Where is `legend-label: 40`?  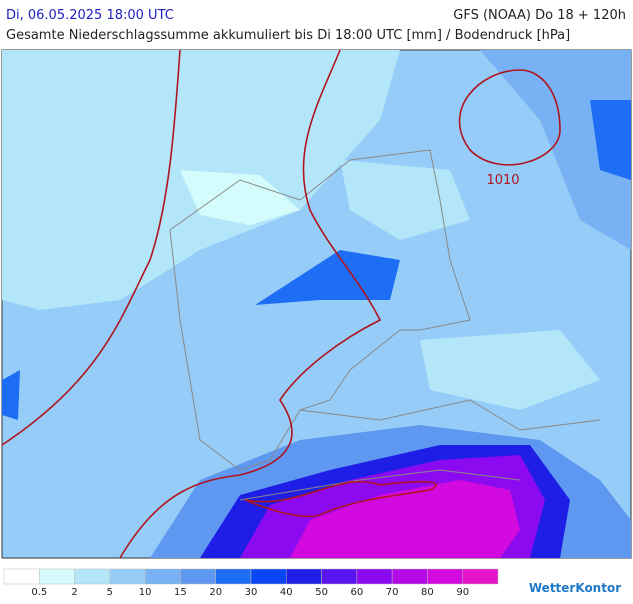 legend-label: 40 is located at coordinates (286, 592).